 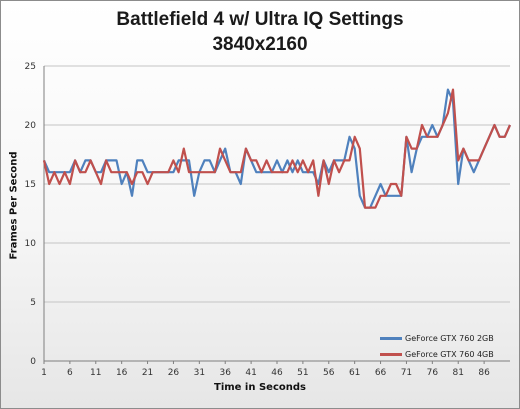 I want to click on x-tick-label: 71, so click(x=406, y=373).